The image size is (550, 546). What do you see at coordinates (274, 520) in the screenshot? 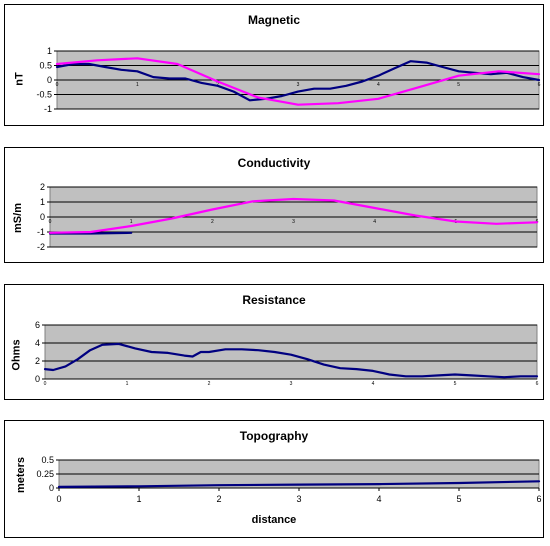
I see `x-axis-label: distance` at bounding box center [274, 520].